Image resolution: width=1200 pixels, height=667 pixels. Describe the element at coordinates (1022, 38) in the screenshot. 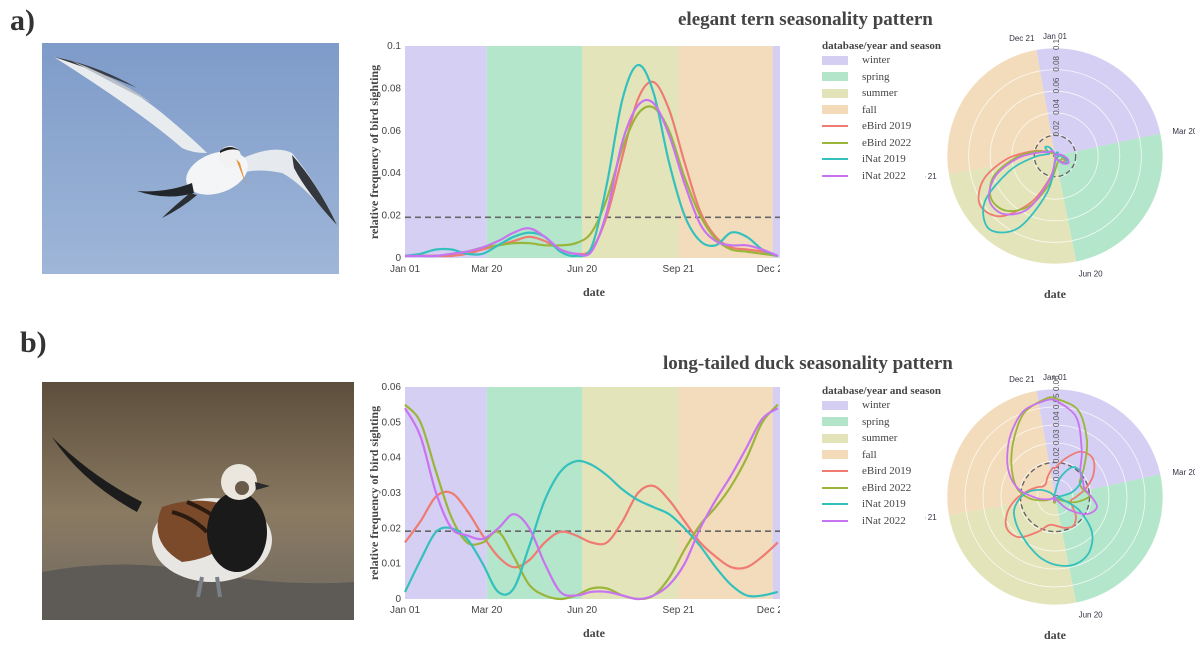

I see `polar-theta-label: Dec 21` at that location.